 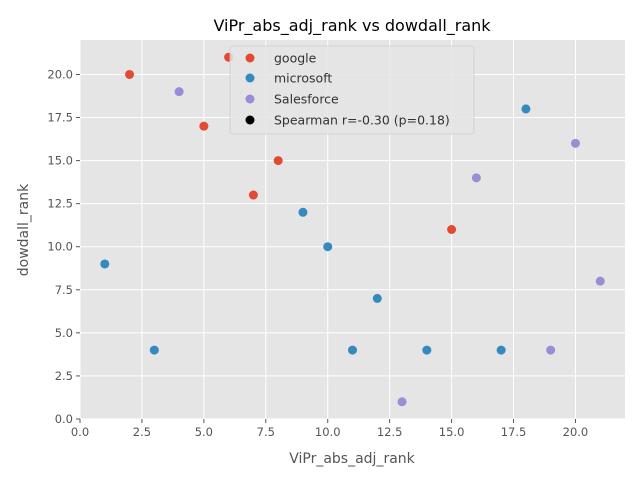 I want to click on y-tick-label: 10.0, so click(x=60, y=247).